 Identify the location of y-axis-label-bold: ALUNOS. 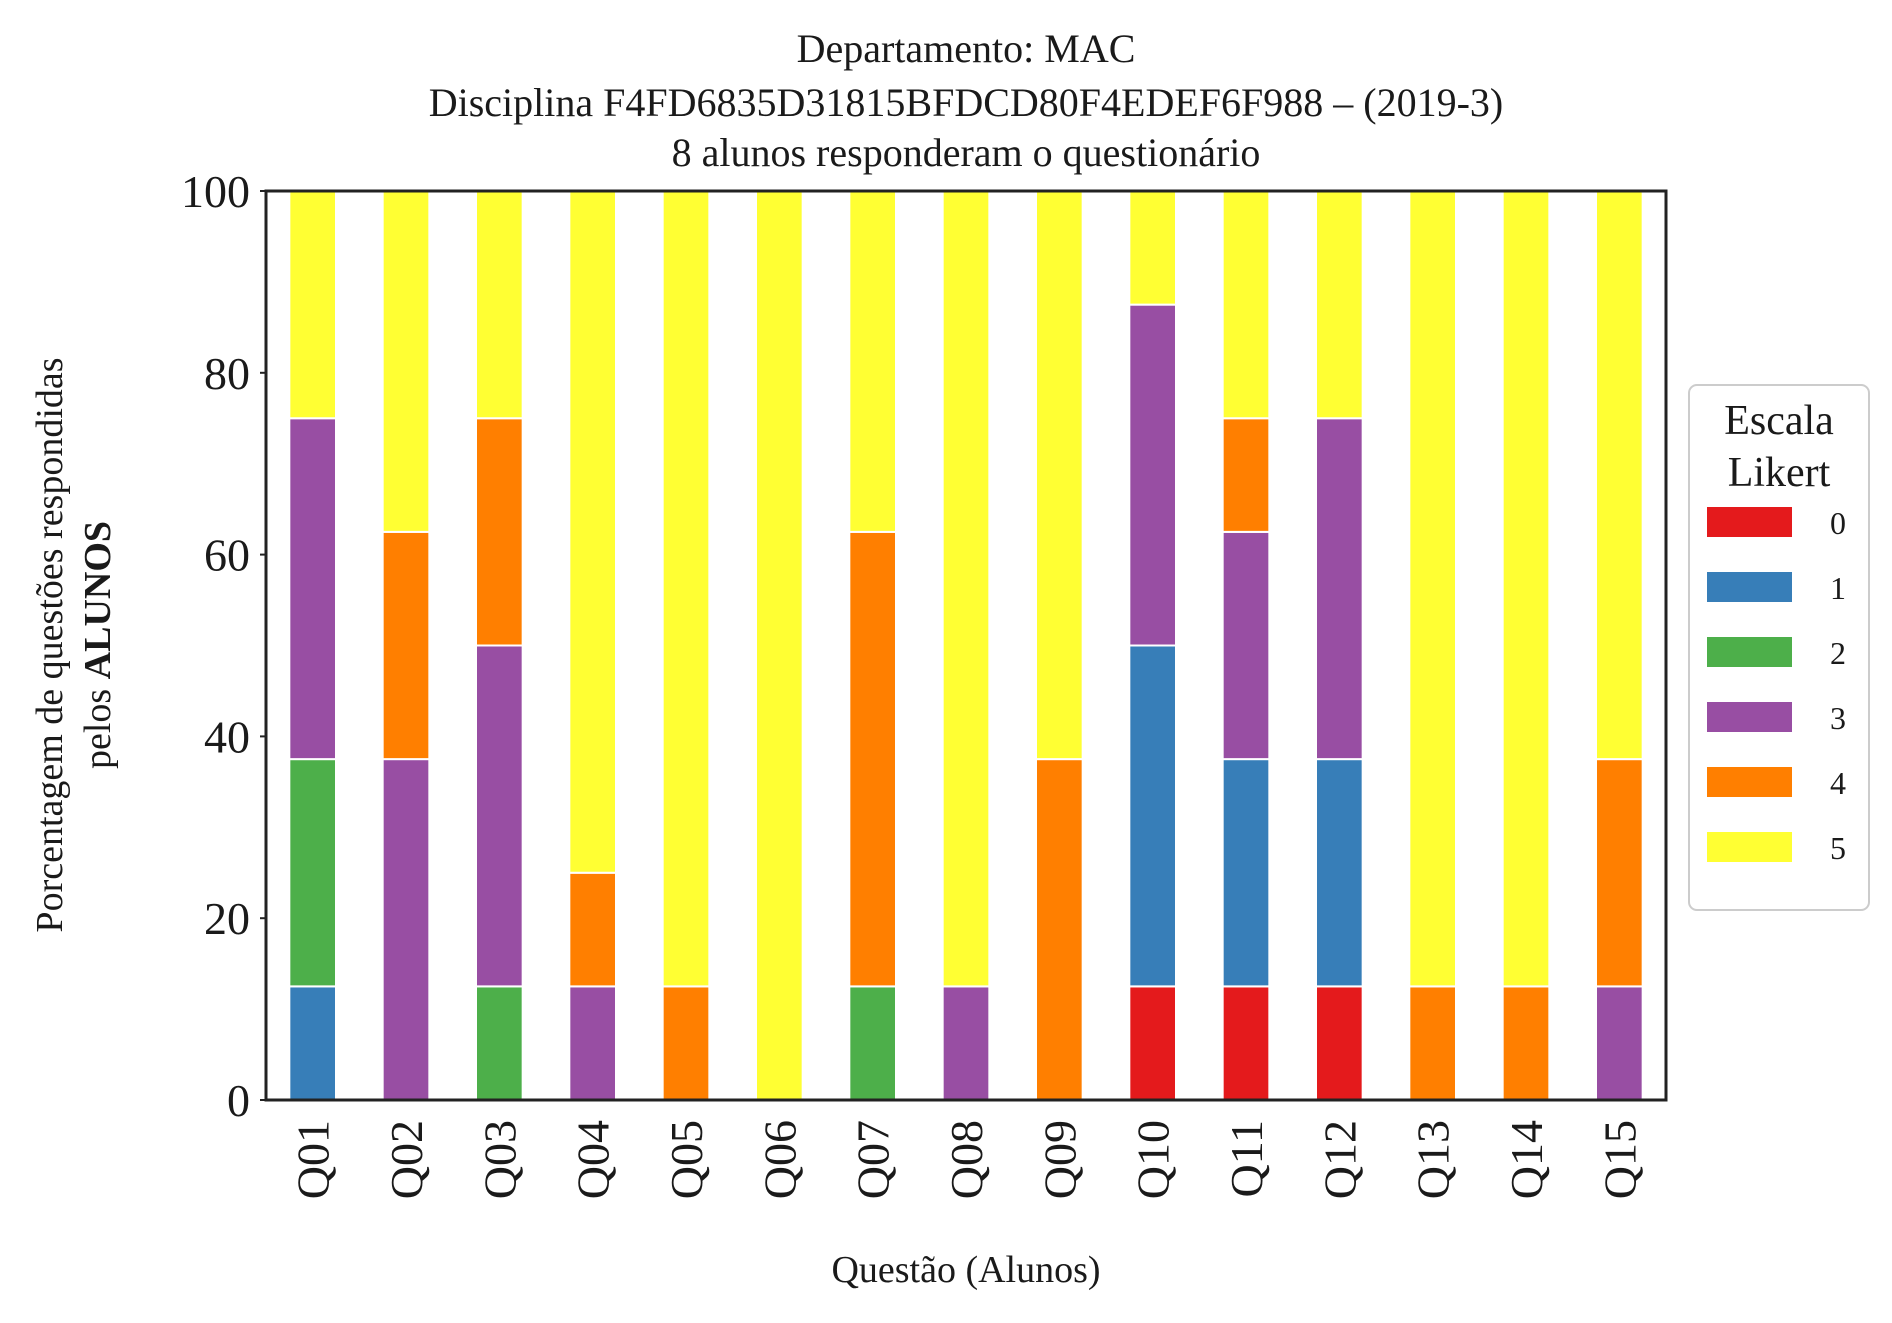
(98, 600).